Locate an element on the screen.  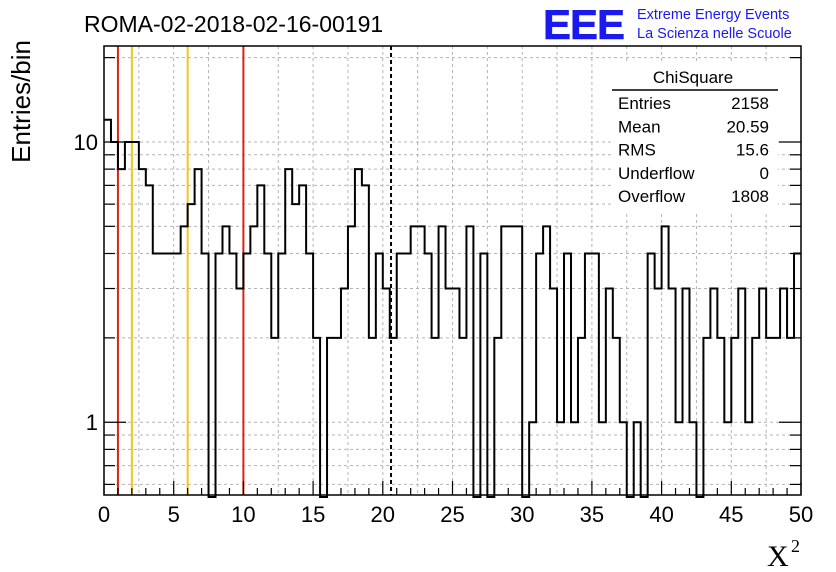
stats-row-label: Underflow is located at coordinates (656, 173).